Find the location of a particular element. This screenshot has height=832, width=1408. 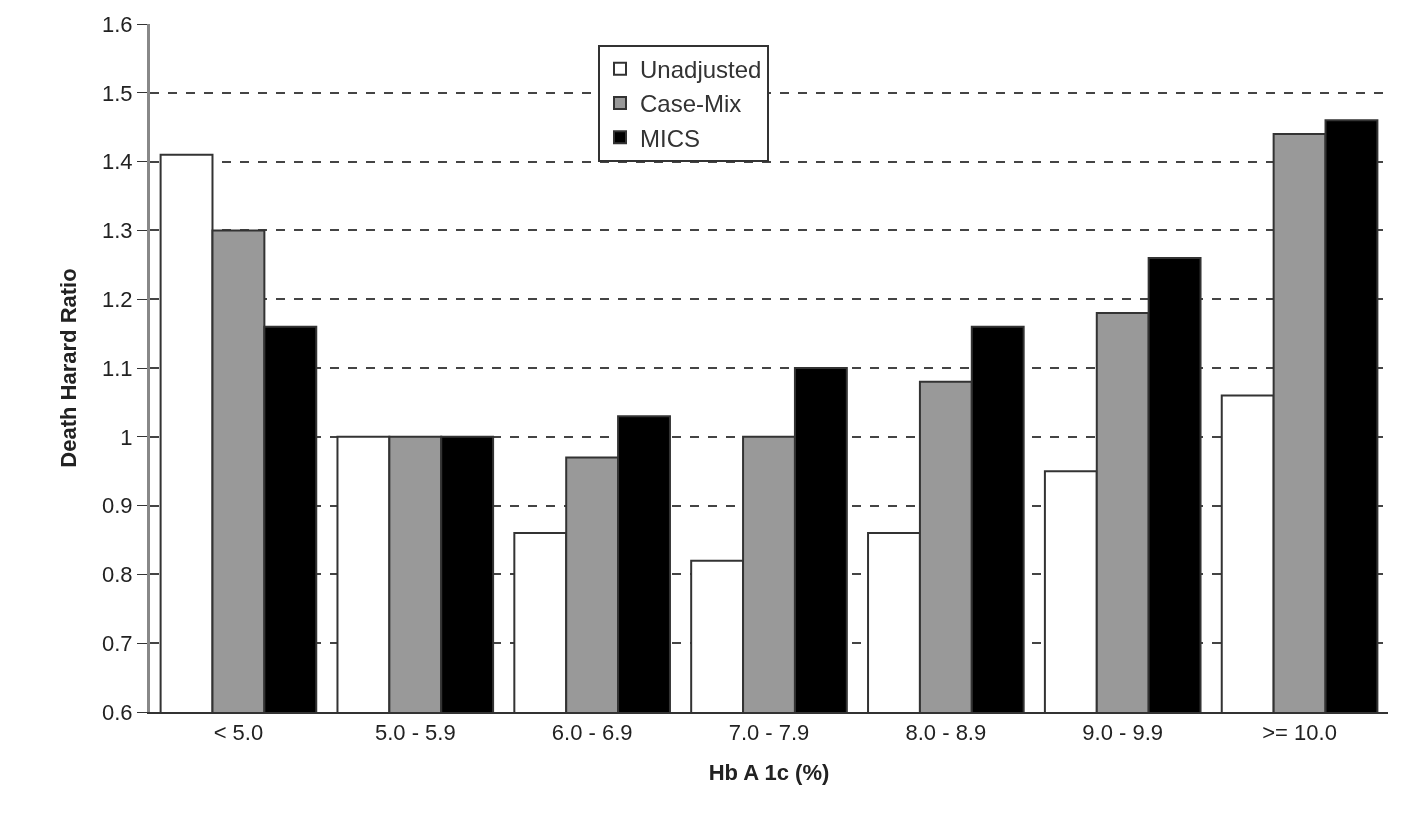

x-tick-label: 6.0 - 6.9 is located at coordinates (592, 733).